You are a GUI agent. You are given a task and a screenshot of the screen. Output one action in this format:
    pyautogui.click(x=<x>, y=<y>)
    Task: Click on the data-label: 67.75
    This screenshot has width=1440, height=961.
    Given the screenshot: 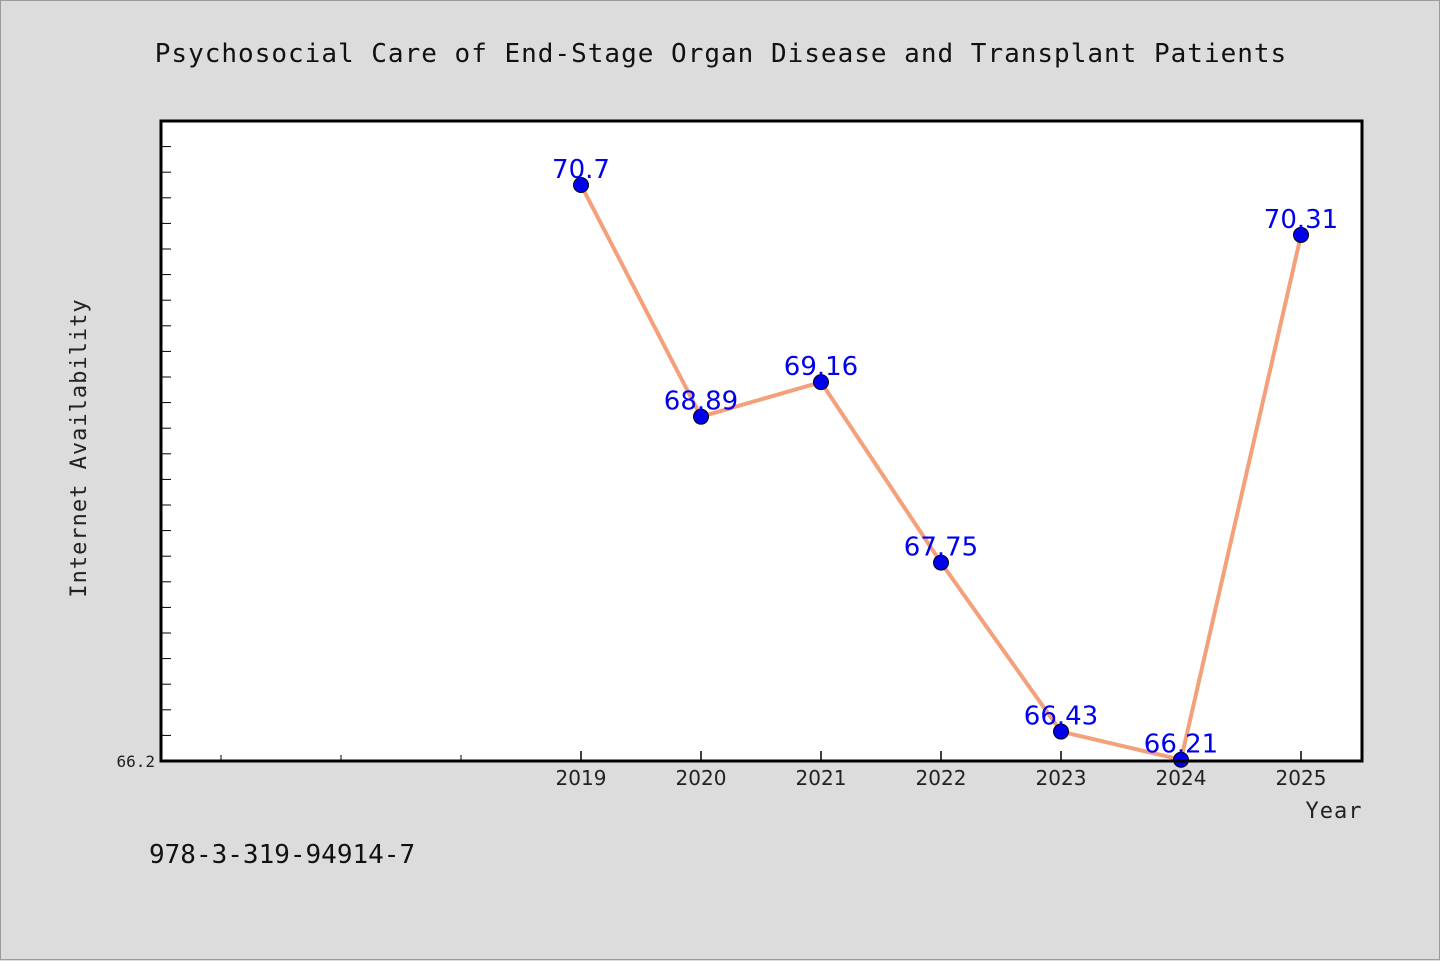 What is the action you would take?
    pyautogui.click(x=941, y=548)
    